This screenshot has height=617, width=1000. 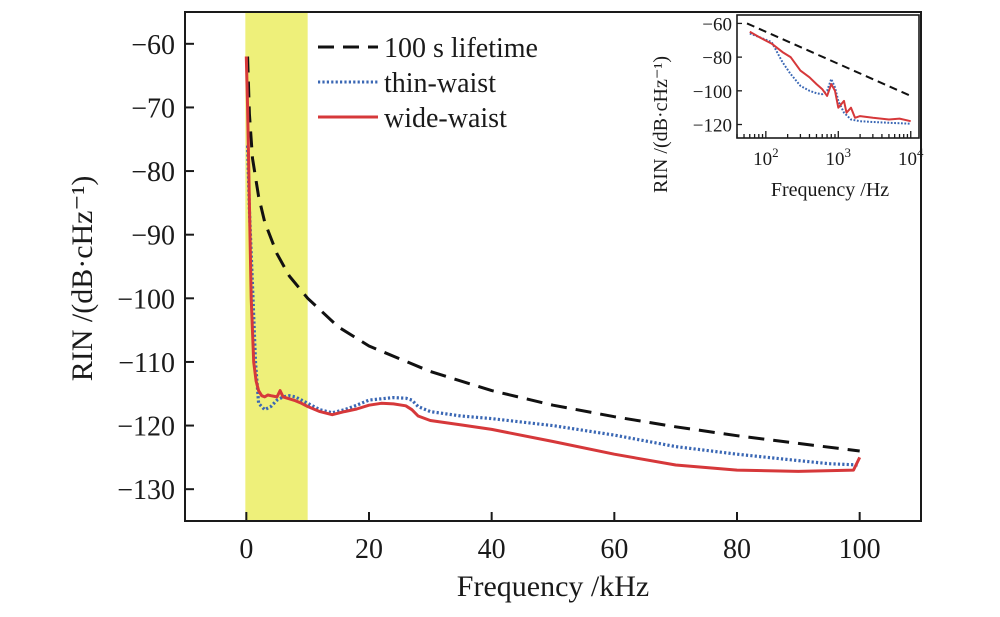 I want to click on inset-x-tick-label: 10³, so click(x=839, y=157).